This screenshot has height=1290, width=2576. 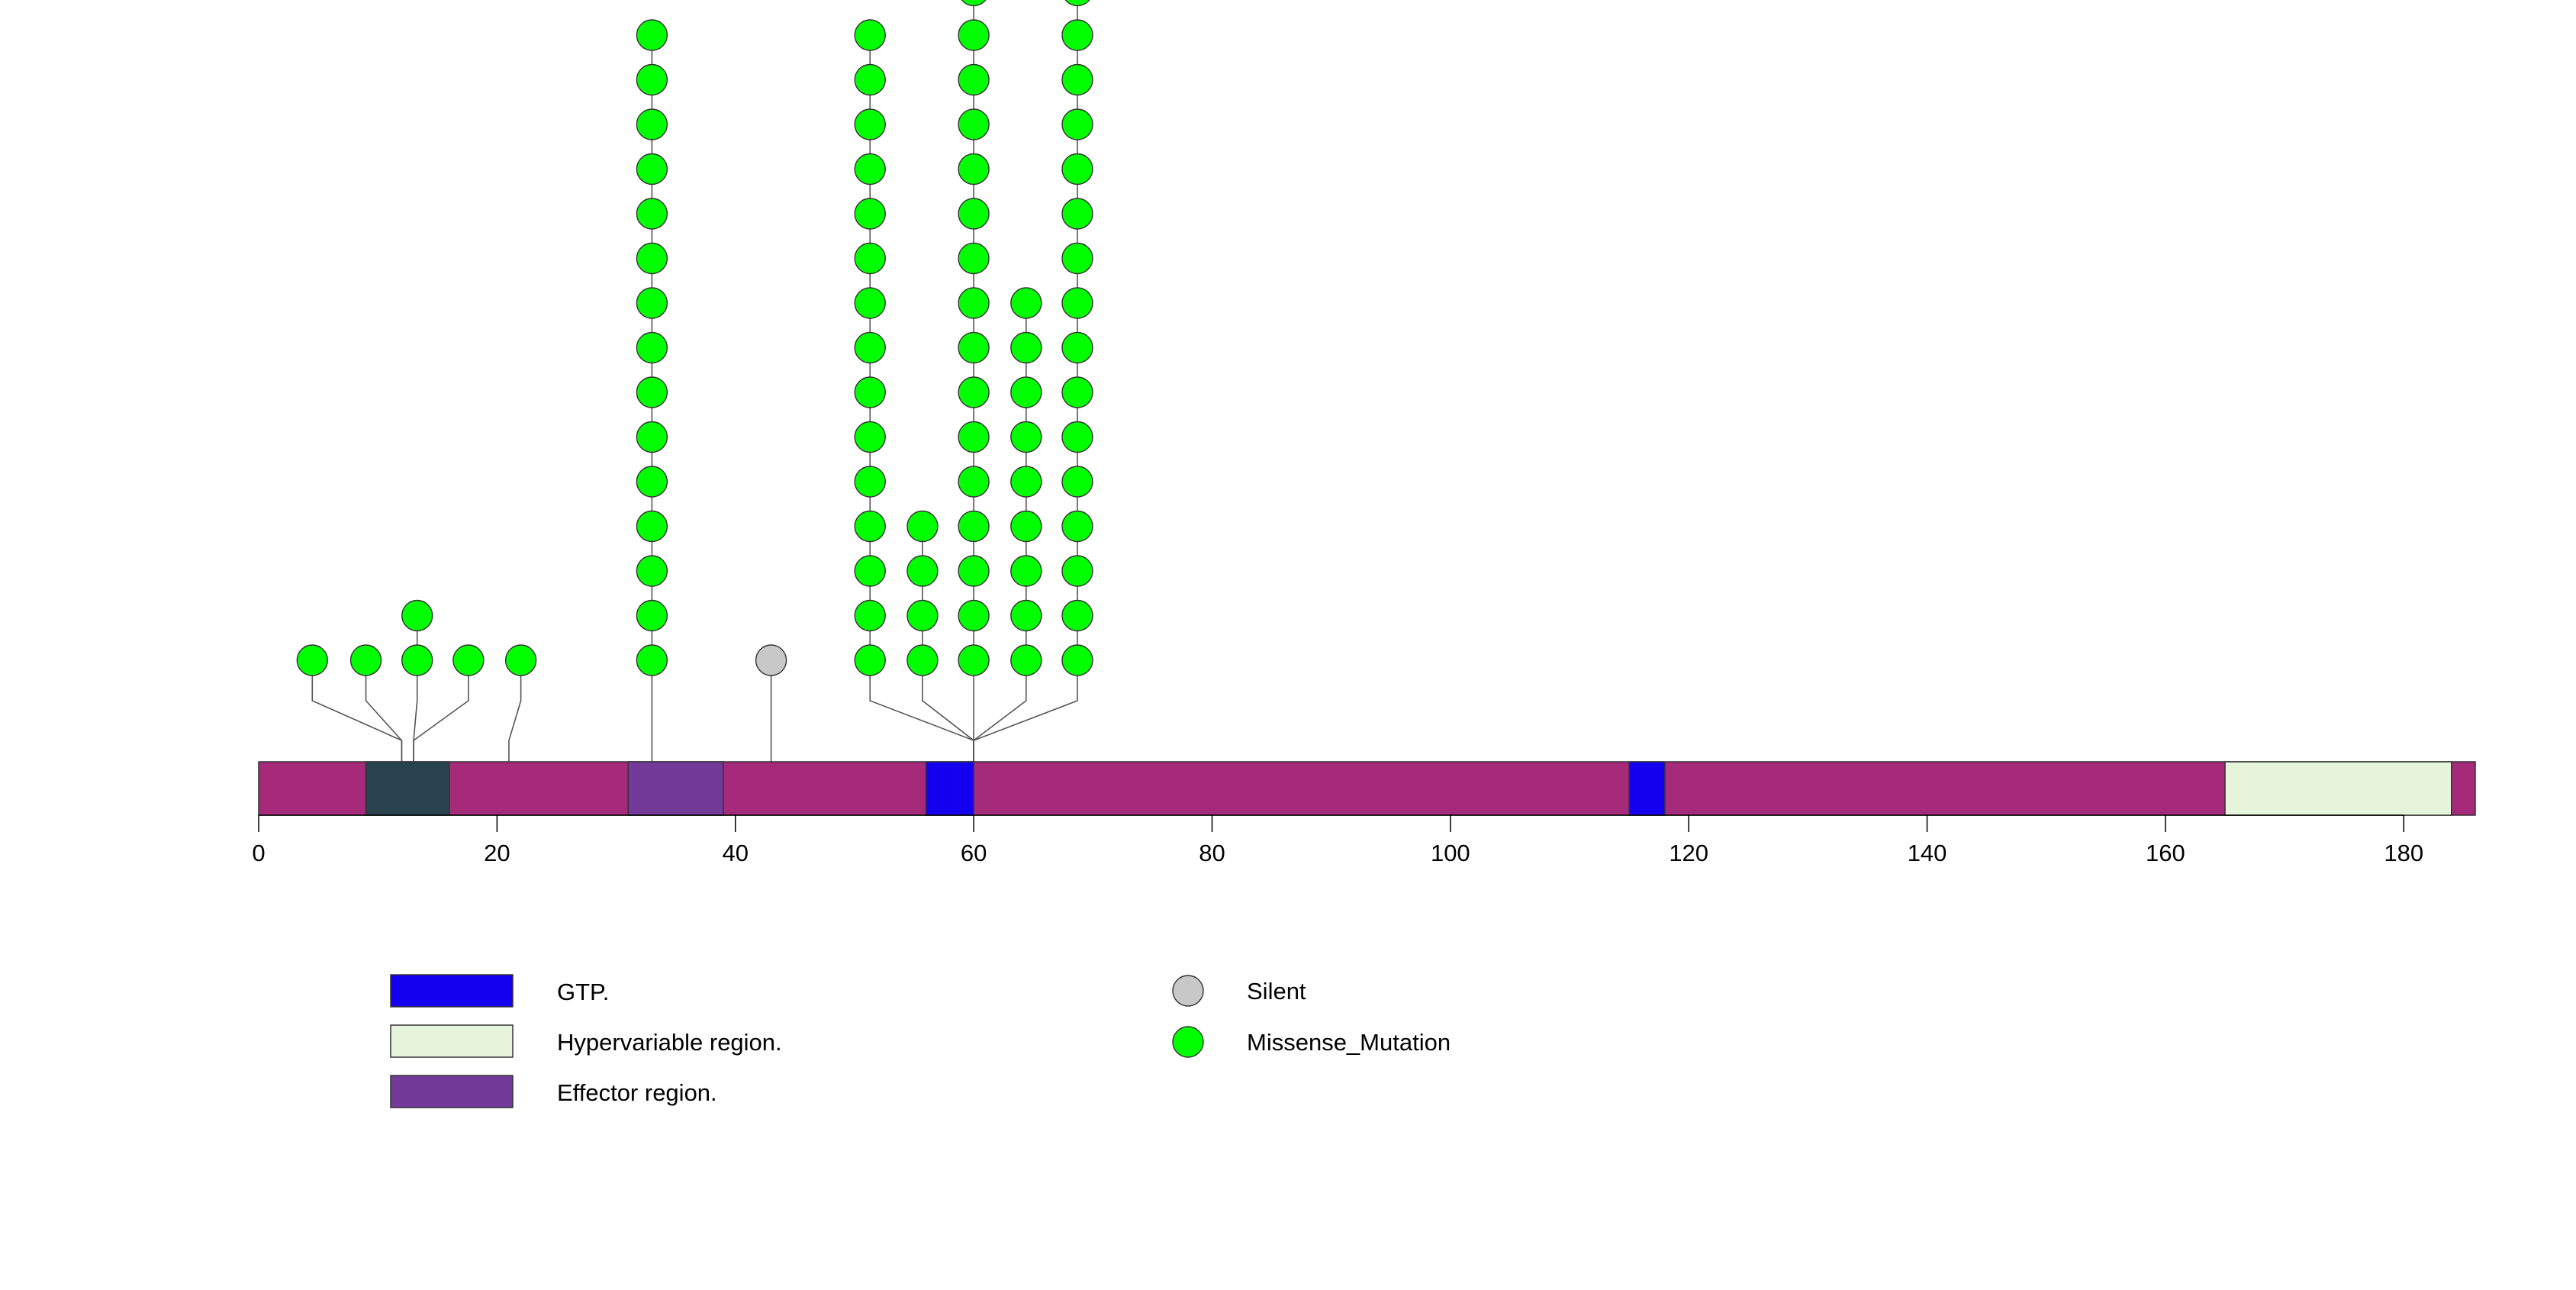 What do you see at coordinates (2403, 853) in the screenshot?
I see `x-tick-label-180: 180` at bounding box center [2403, 853].